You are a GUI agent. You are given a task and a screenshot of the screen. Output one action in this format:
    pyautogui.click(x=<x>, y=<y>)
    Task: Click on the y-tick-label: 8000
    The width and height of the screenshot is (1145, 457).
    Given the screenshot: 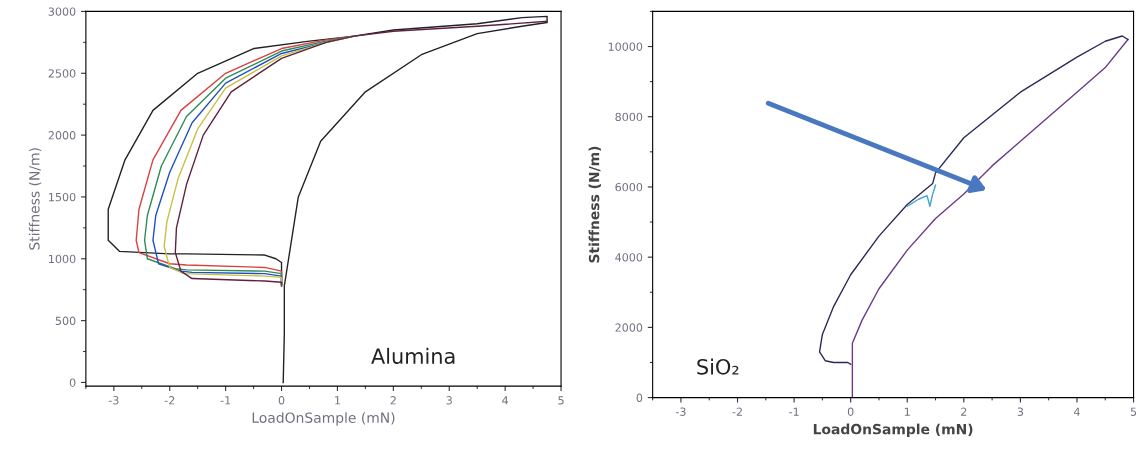 What is the action you would take?
    pyautogui.click(x=629, y=117)
    